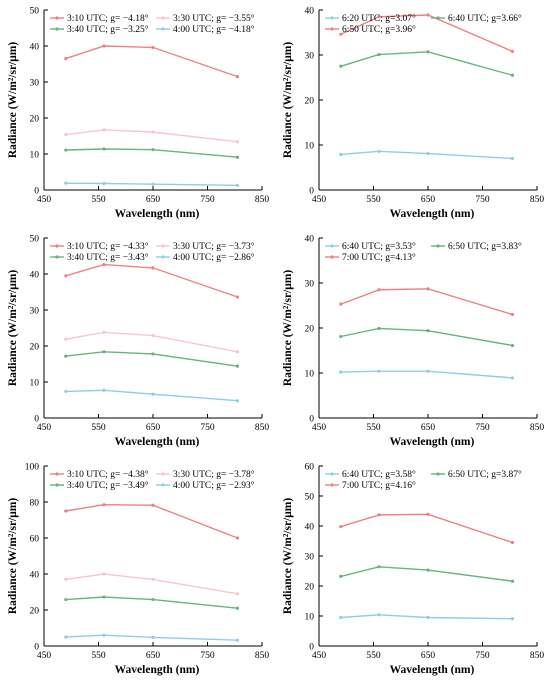  I want to click on legend-label: 6:50 UTC; g=3.87°, so click(485, 474).